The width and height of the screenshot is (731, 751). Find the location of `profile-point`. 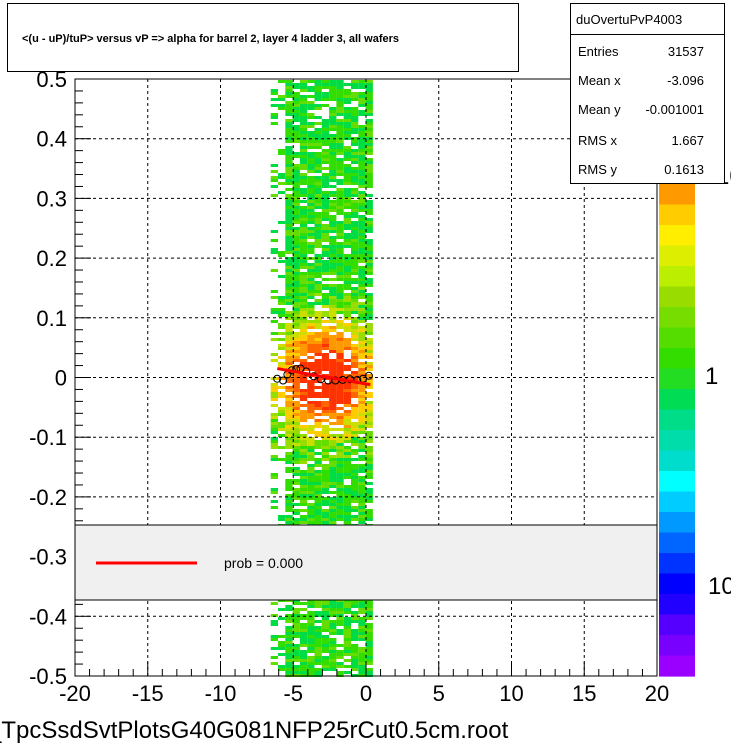

profile-point is located at coordinates (277, 378).